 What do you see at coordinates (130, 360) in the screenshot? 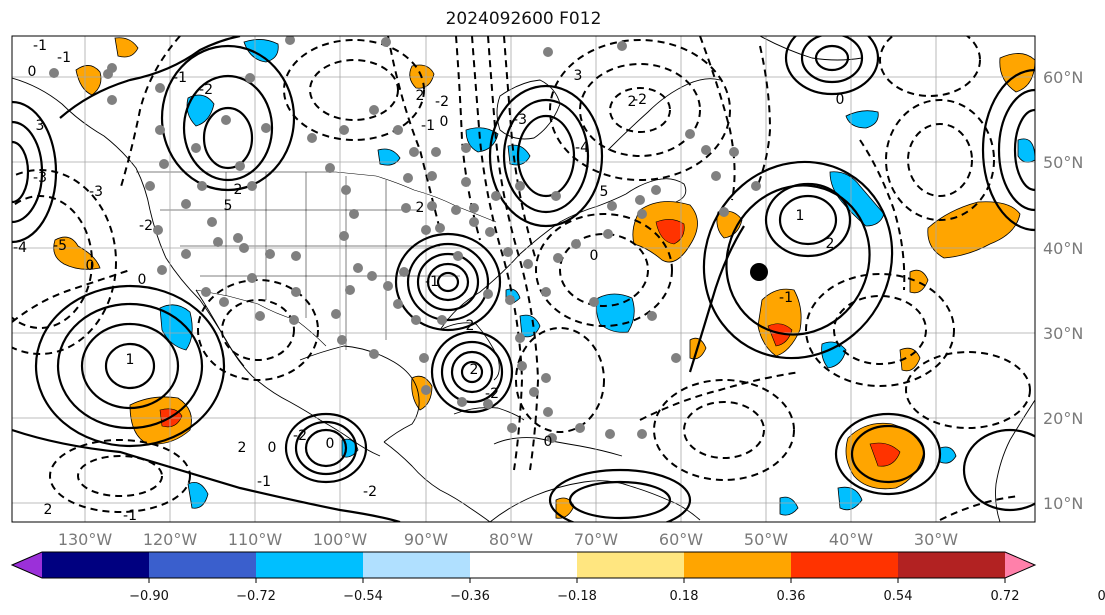
I see `contour-value-label: 1` at bounding box center [130, 360].